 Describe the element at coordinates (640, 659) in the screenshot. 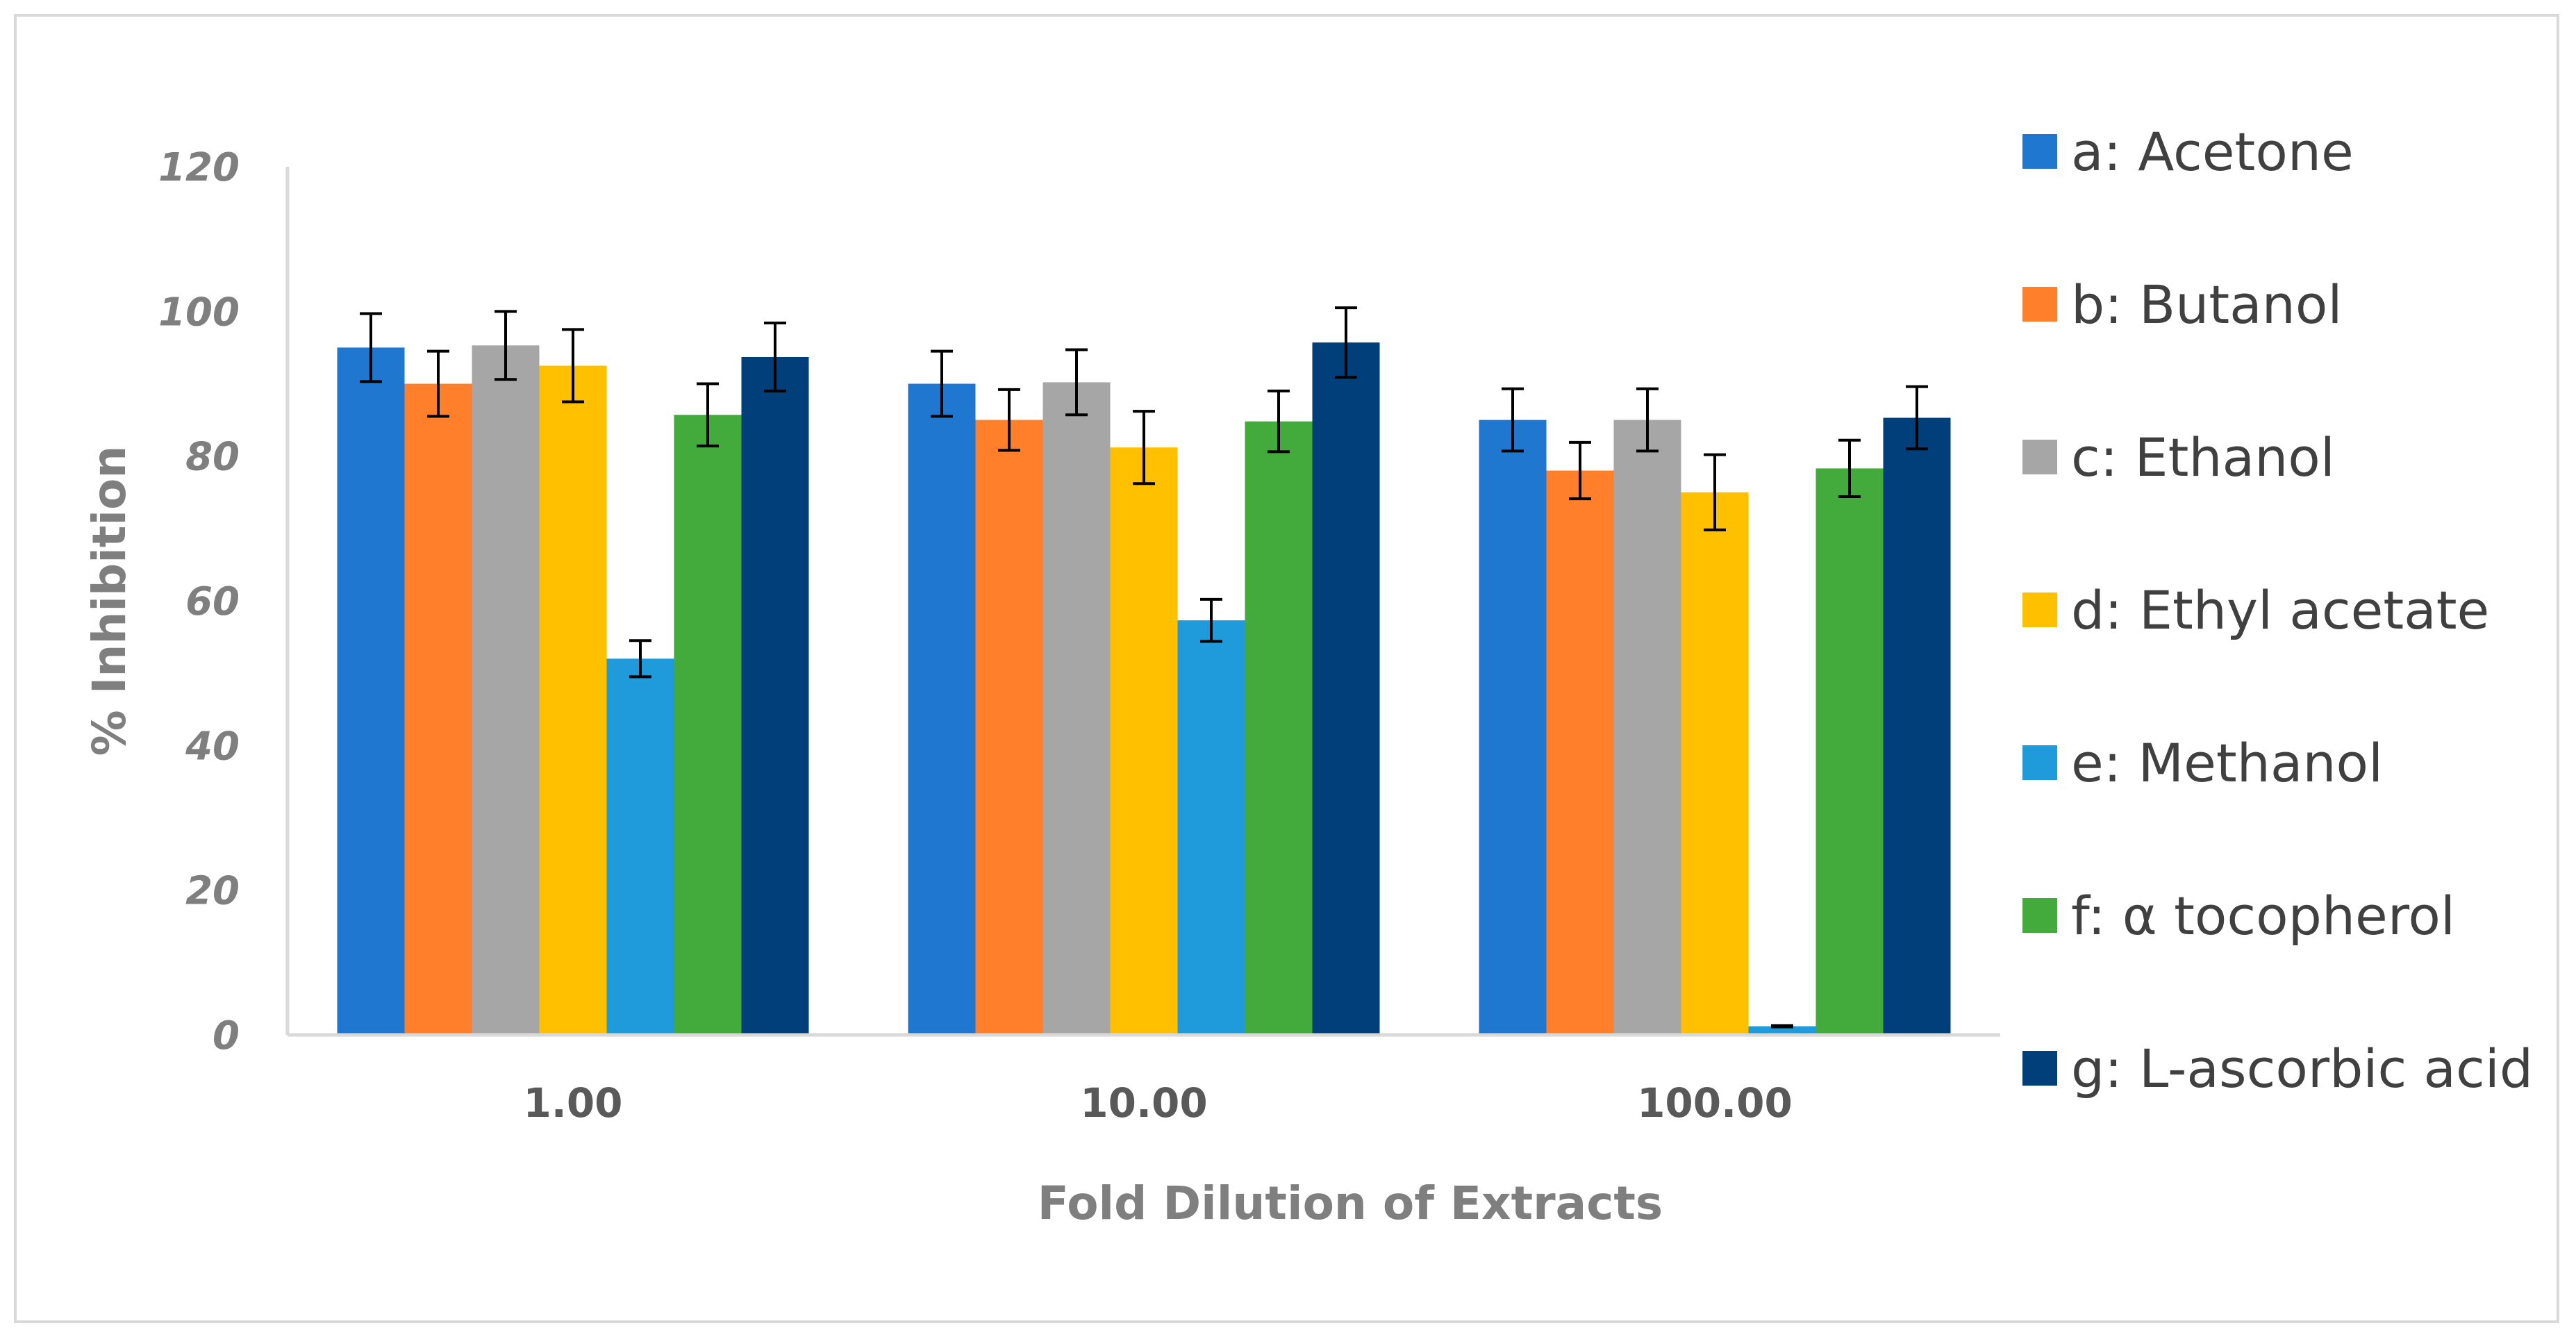

I see `error-bar-e-1.00` at that location.